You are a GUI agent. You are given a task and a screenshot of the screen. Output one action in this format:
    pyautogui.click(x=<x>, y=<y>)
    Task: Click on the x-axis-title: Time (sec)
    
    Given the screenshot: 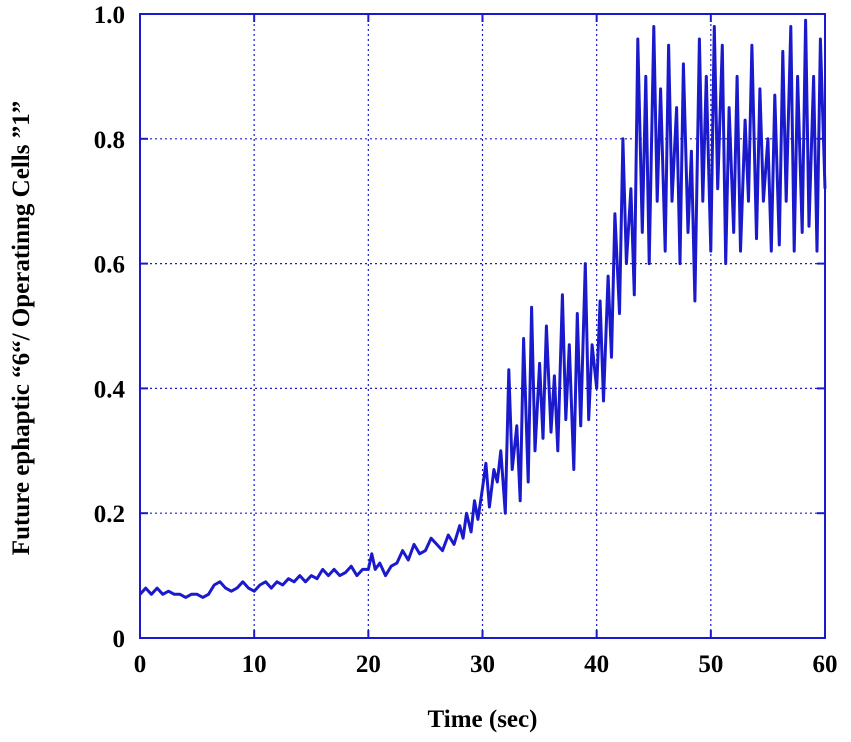 What is the action you would take?
    pyautogui.click(x=483, y=719)
    